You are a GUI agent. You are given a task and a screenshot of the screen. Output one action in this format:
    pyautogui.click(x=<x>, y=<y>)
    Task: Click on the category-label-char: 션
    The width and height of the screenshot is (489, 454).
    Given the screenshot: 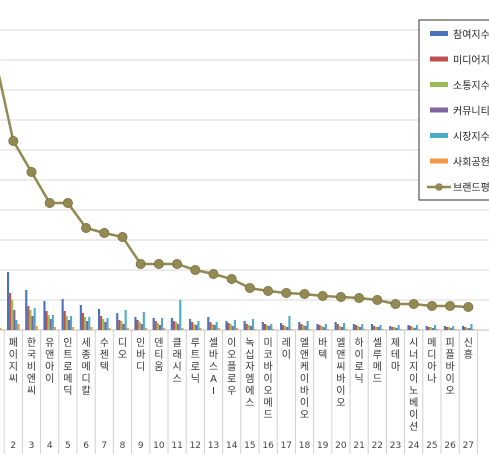 What is the action you would take?
    pyautogui.click(x=413, y=427)
    